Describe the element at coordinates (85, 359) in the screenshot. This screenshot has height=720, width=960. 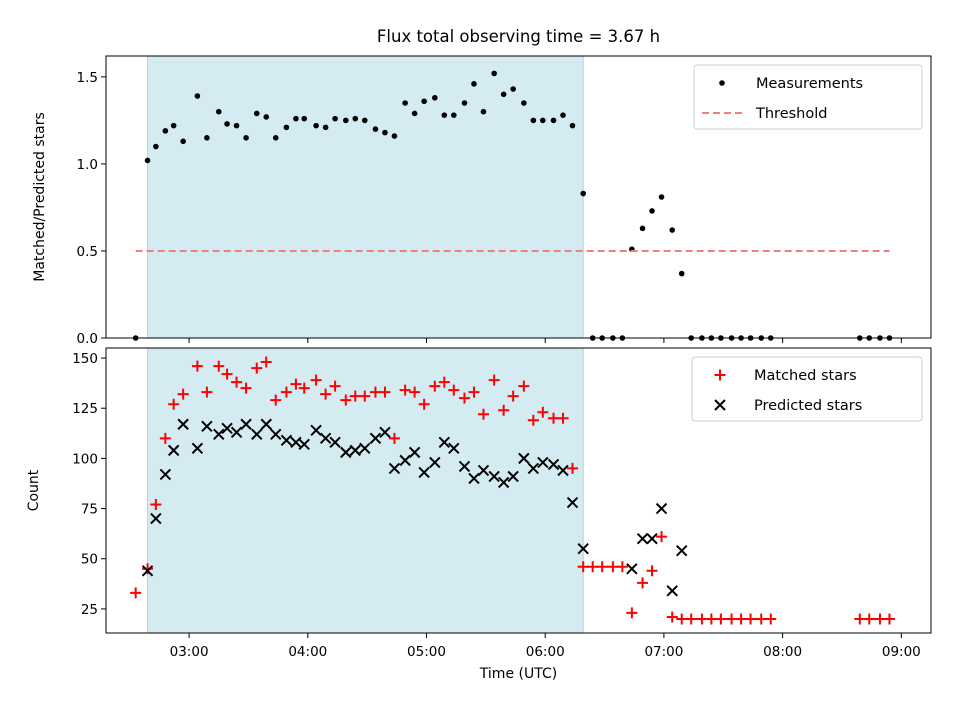
I see `y-tick-label: 150` at that location.